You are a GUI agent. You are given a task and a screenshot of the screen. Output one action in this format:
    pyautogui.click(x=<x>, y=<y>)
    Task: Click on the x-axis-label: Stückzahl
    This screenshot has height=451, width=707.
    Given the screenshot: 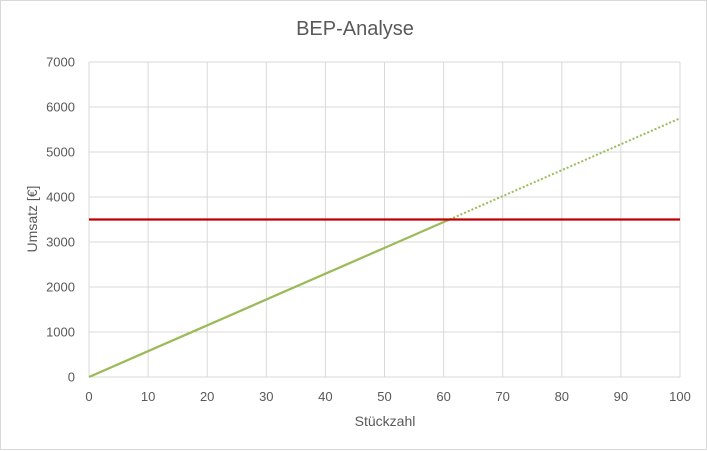 What is the action you would take?
    pyautogui.click(x=385, y=421)
    